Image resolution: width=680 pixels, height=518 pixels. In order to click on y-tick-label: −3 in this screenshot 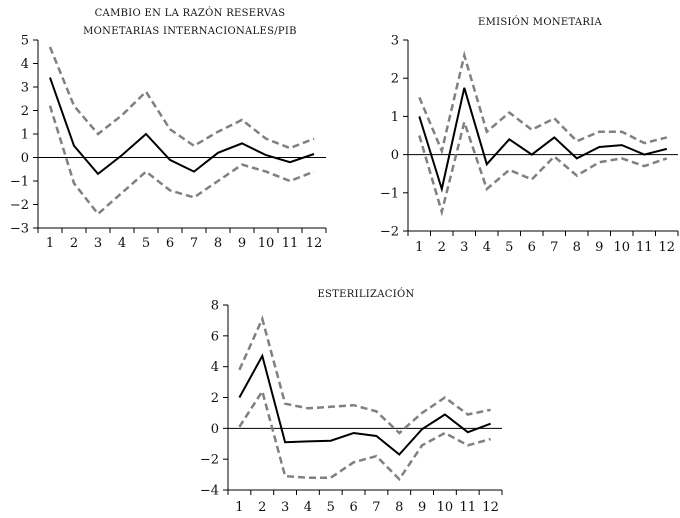, I will do `click(19, 229)`.